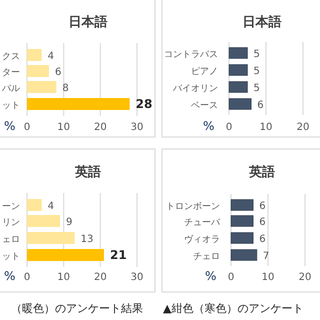  Describe the element at coordinates (202, 223) in the screenshot. I see `y-tick-label: チューバ` at that location.